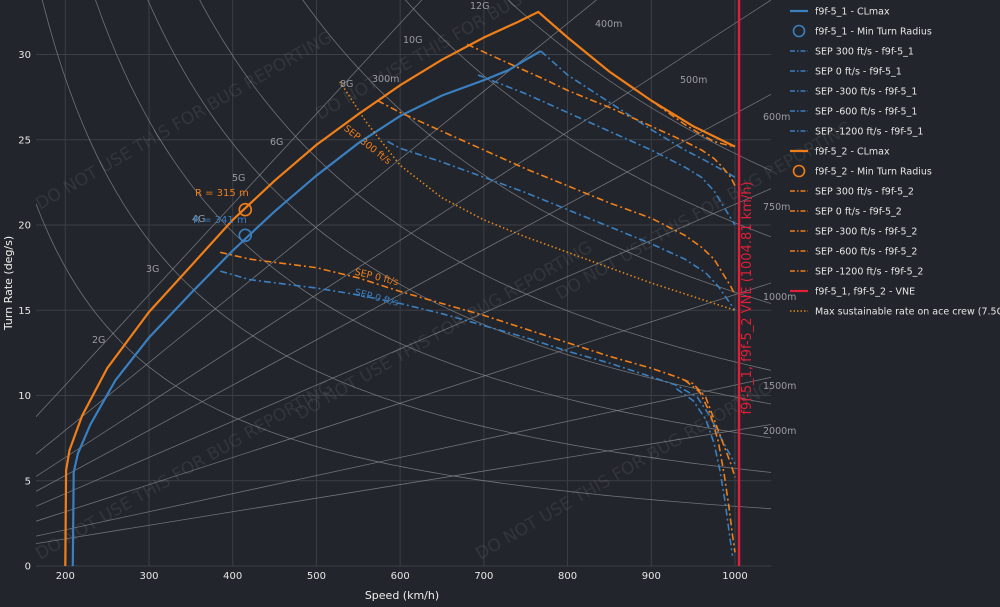  I want to click on radius-label: 750m, so click(776, 207).